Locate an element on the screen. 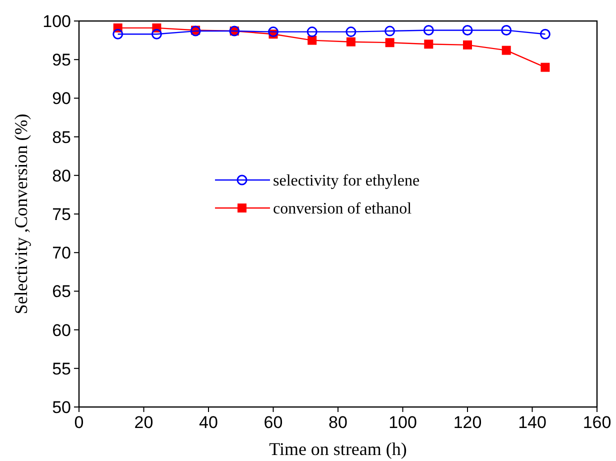  legend-label: selectivity for ethylene is located at coordinates (346, 181).